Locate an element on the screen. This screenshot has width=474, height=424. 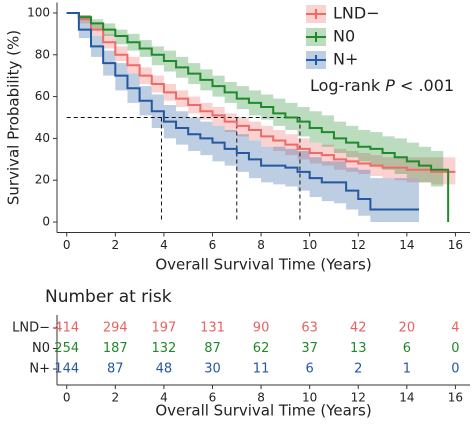
y-axis-title: Survival Probability (%) is located at coordinates (14, 117).